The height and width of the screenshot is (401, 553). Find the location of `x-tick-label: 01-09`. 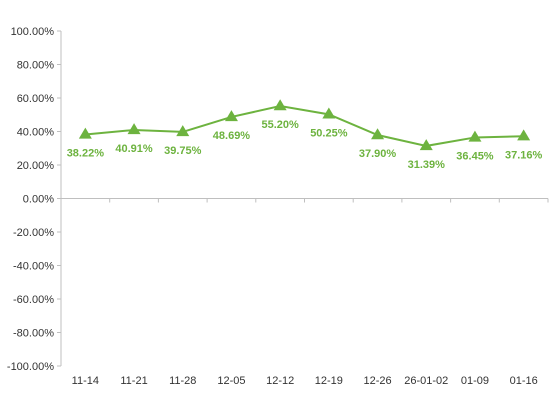

x-tick-label: 01-09 is located at coordinates (475, 381).